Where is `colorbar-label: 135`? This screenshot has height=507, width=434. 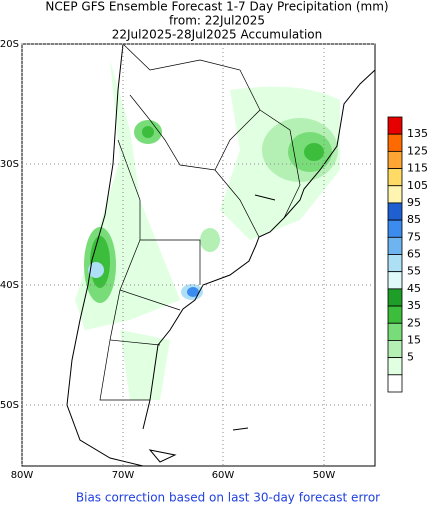
colorbar-label: 135 is located at coordinates (417, 133).